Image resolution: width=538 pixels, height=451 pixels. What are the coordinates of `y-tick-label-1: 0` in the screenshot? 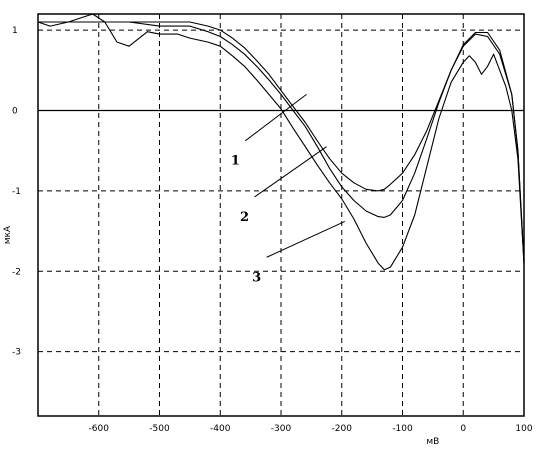 It's located at (15, 111).